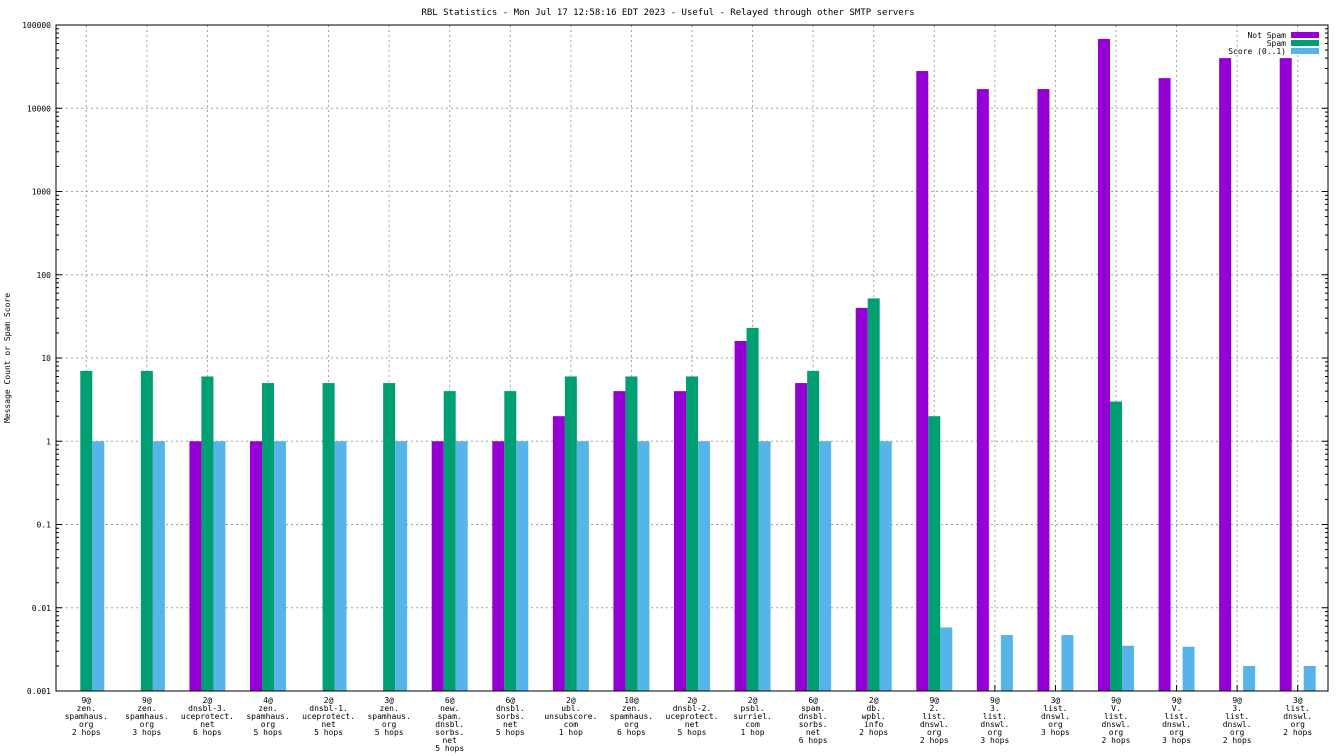  I want to click on y-tick-label: 100, so click(44, 275).